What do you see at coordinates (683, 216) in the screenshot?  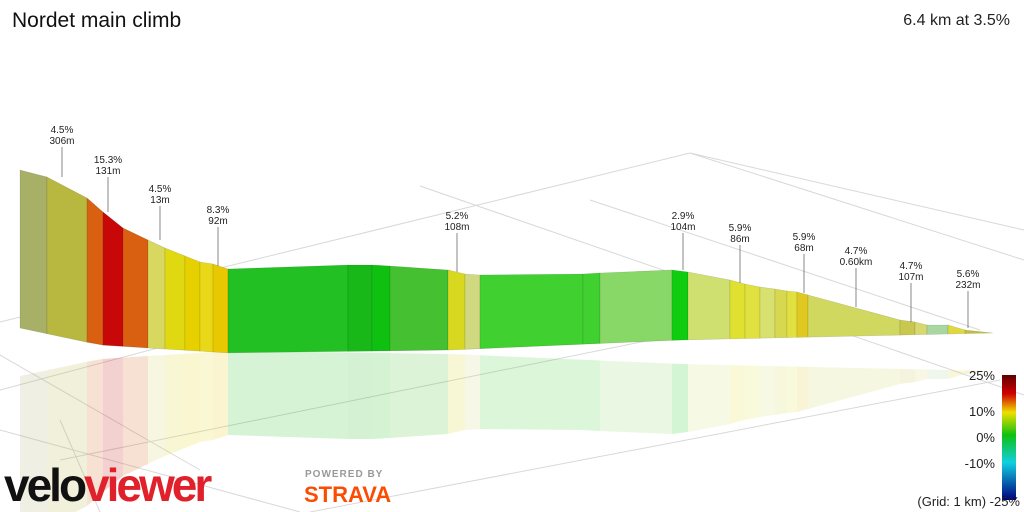 I see `segment-gradient: 2.9%` at bounding box center [683, 216].